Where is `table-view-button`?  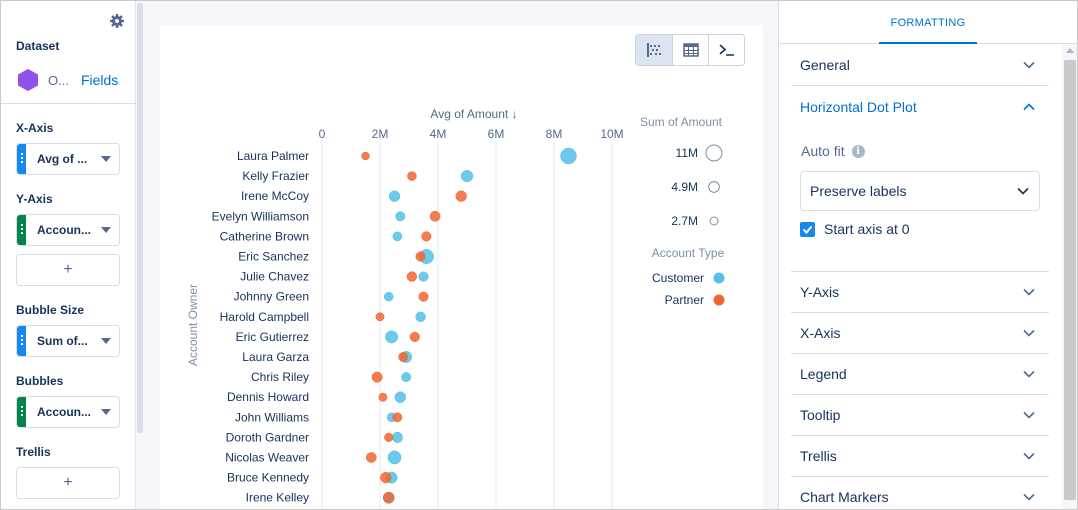 table-view-button is located at coordinates (690, 50).